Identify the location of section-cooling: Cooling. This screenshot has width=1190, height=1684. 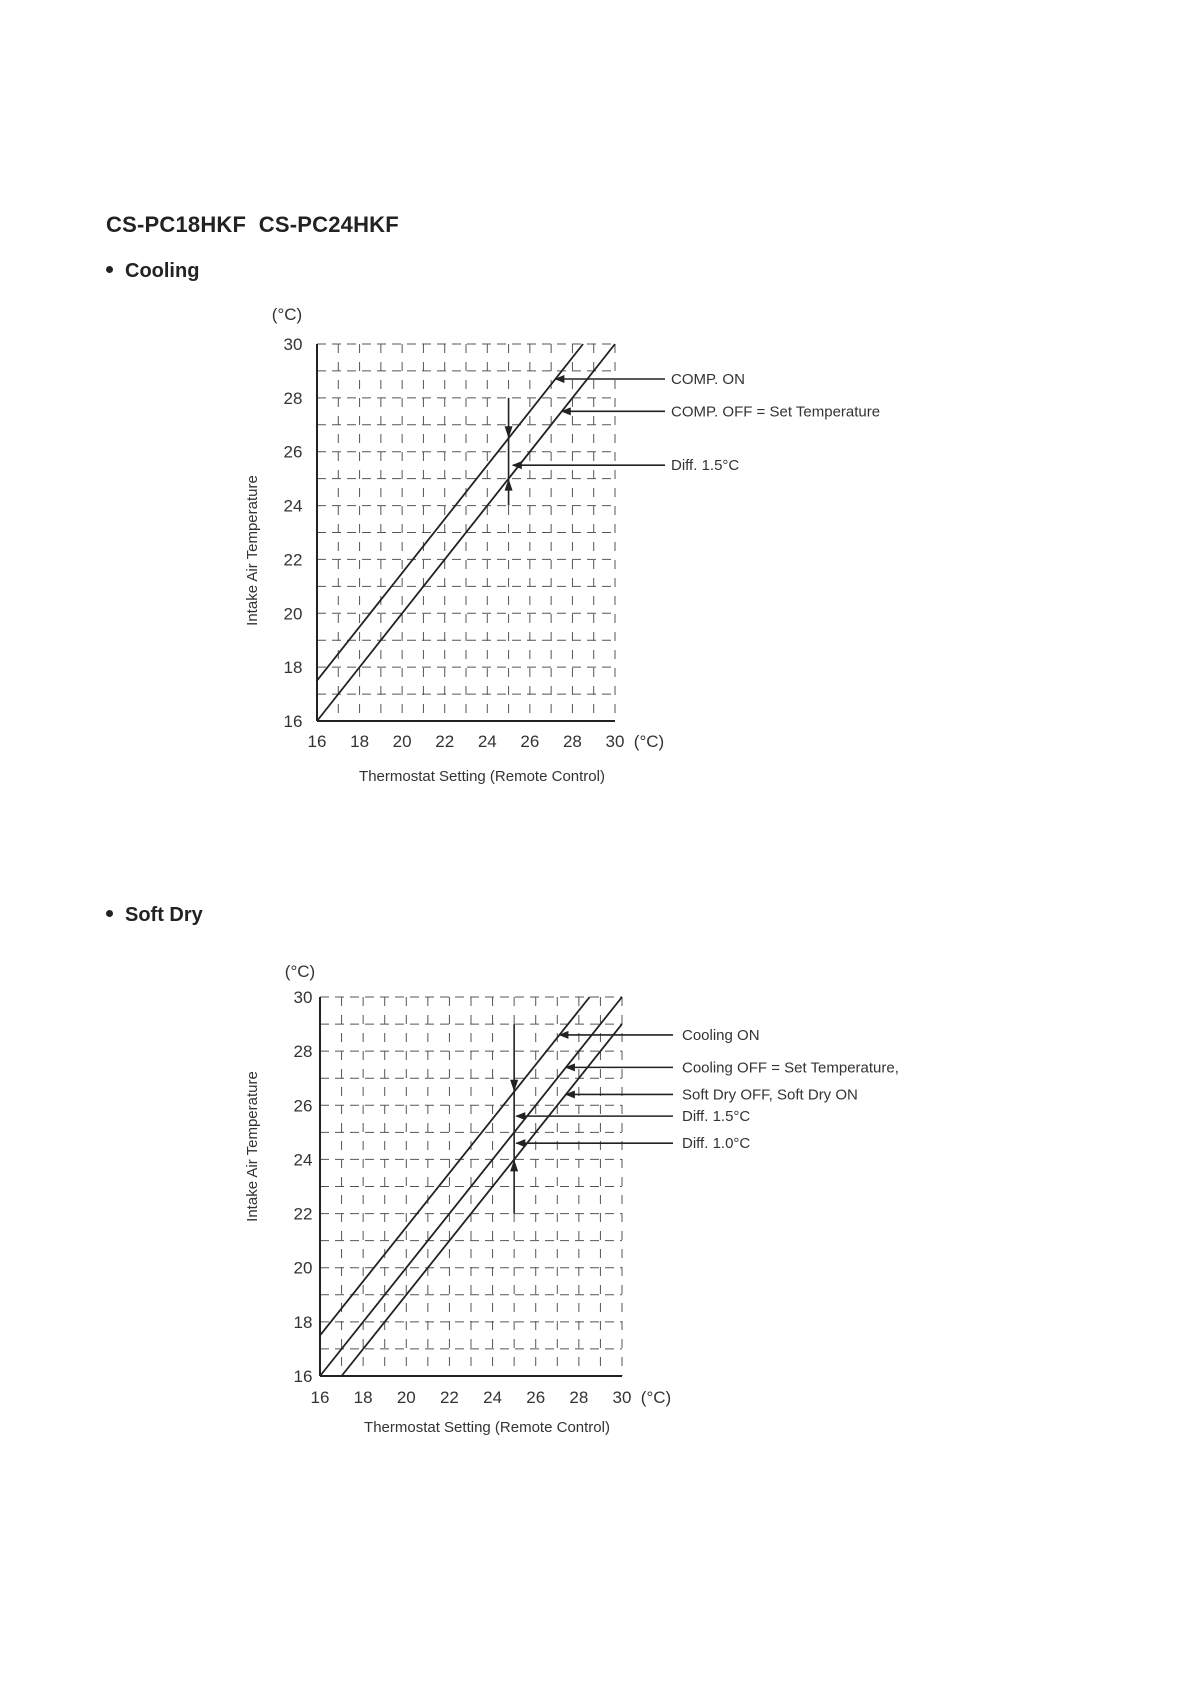
(152, 271).